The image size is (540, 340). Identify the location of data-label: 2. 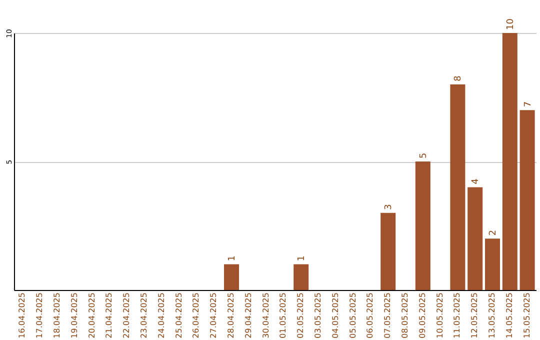
(493, 233).